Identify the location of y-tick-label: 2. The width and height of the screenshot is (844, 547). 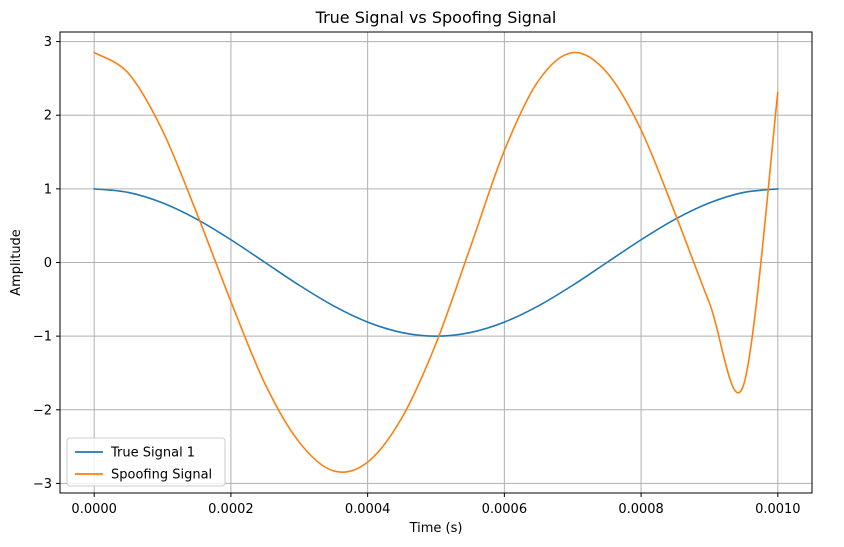
(48, 116).